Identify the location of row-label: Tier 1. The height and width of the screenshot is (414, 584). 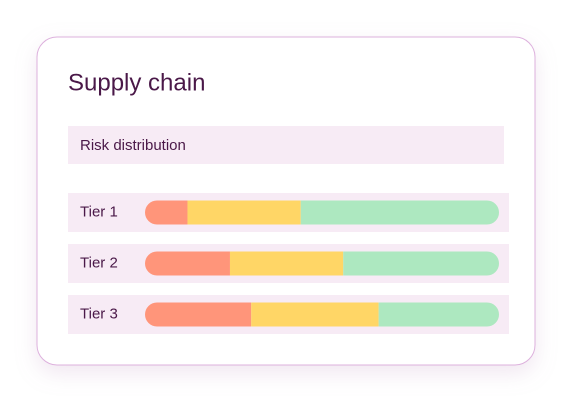
(99, 211).